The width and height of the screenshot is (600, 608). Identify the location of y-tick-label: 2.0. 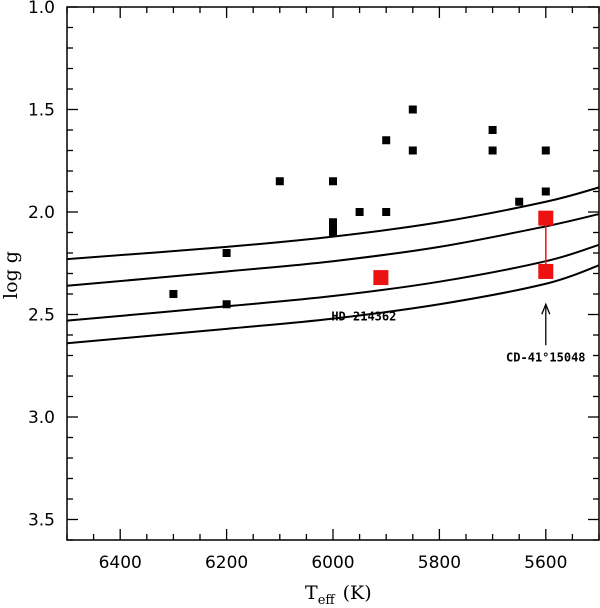
(41, 213).